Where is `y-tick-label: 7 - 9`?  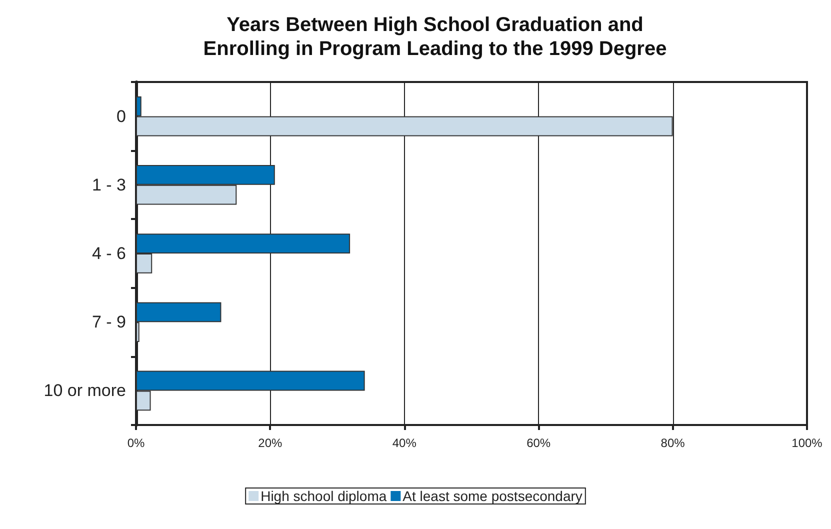
y-tick-label: 7 - 9 is located at coordinates (109, 322).